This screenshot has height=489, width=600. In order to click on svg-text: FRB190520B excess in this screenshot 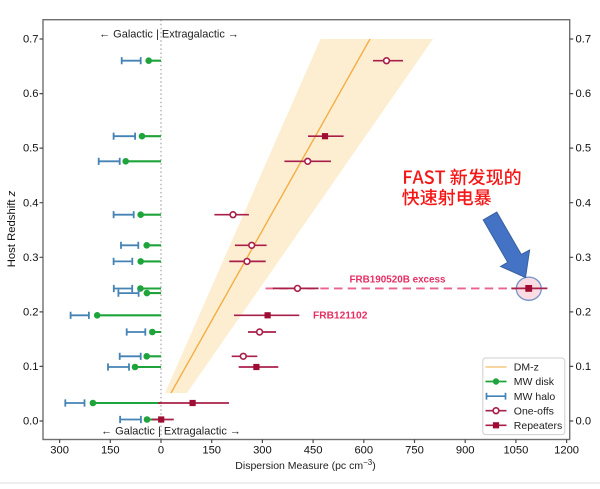, I will do `click(397, 280)`.